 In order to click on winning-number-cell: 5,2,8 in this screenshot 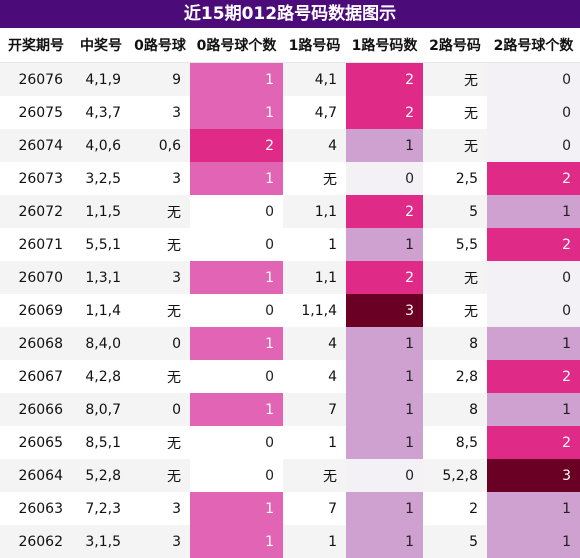, I will do `click(101, 475)`.